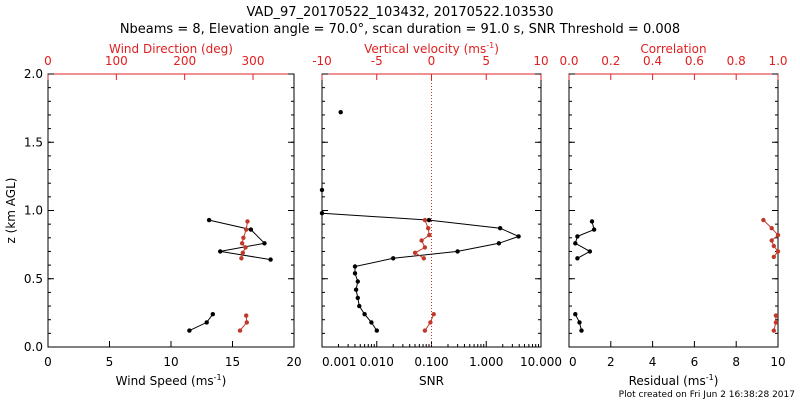  What do you see at coordinates (170, 362) in the screenshot?
I see `x-tick-label: 10` at bounding box center [170, 362].